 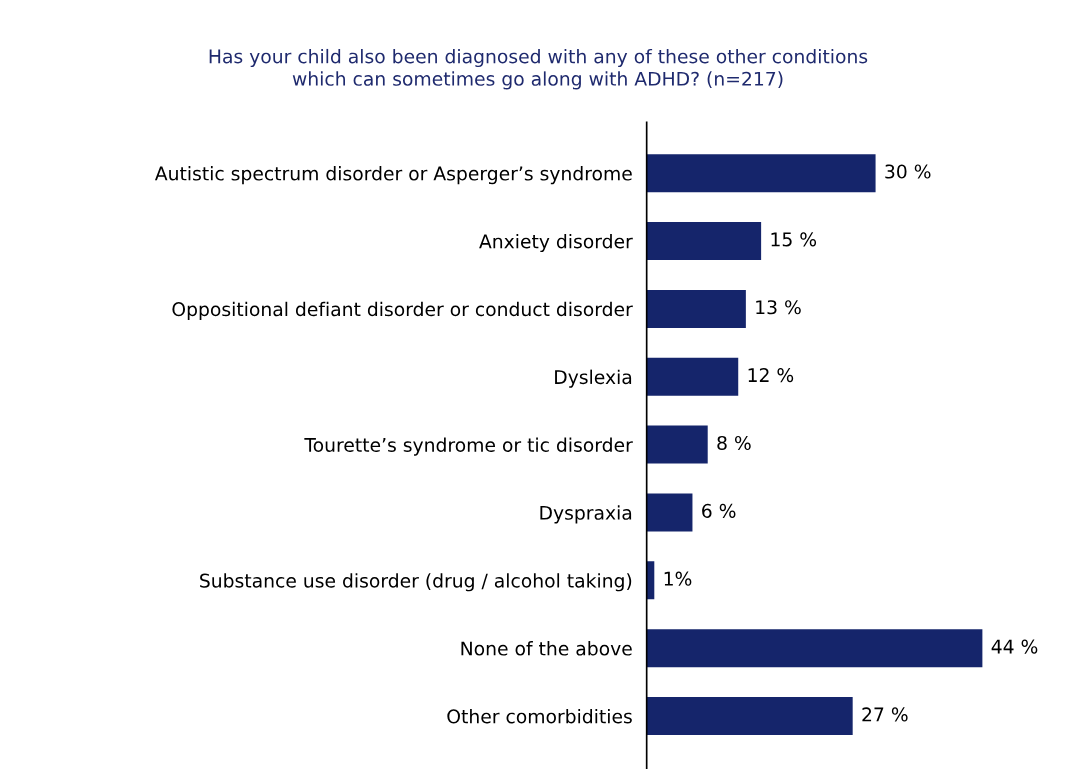 I want to click on y-tick-label: Oppositional defiant disorder or conduct disorder, so click(x=402, y=310).